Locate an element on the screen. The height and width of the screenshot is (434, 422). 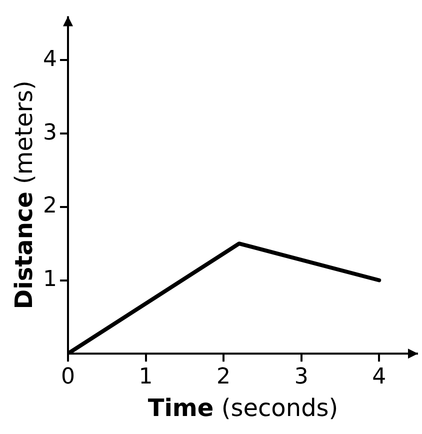
y-axis-title: Distance (meters) is located at coordinates (24, 195).